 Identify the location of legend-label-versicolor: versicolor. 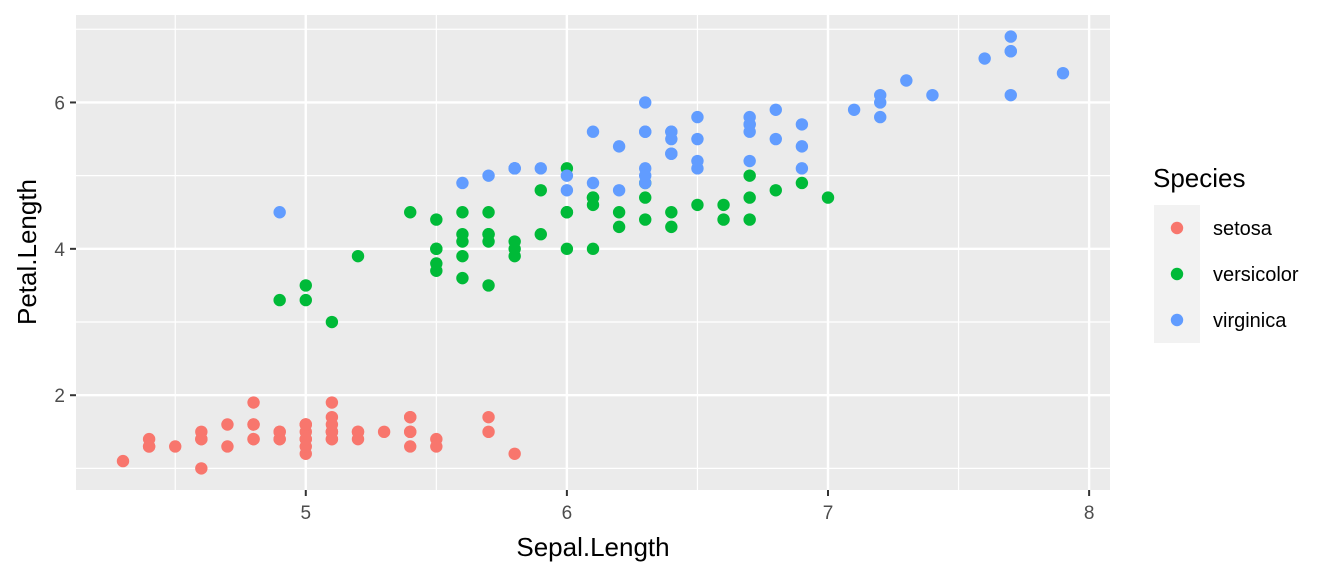
(1256, 275).